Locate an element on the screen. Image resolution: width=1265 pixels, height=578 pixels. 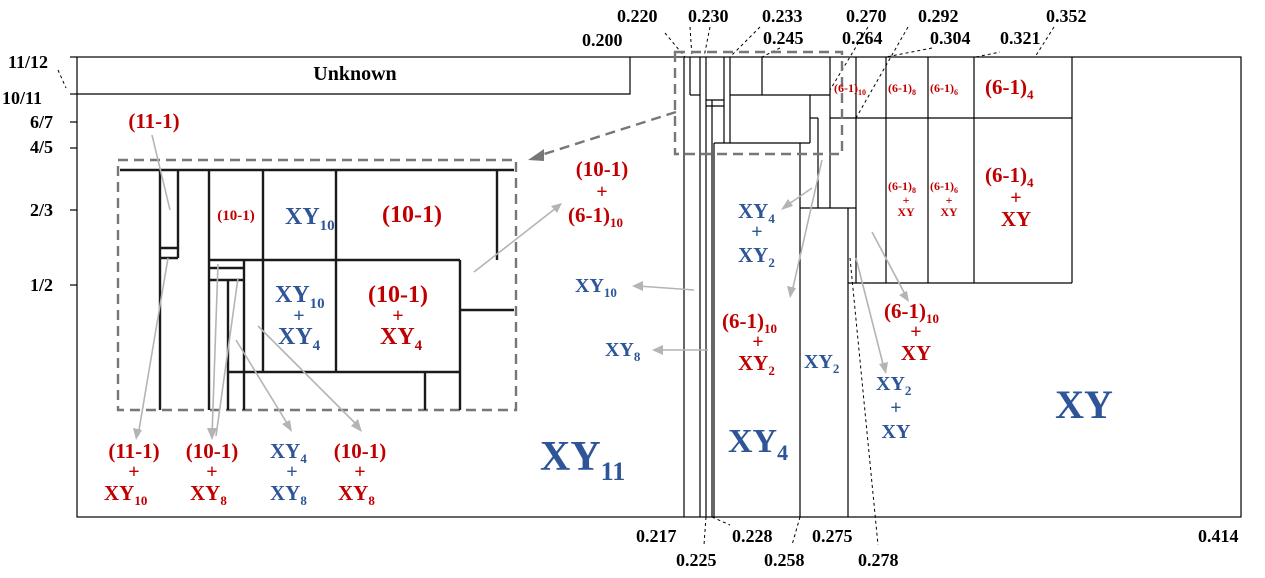
label-xy8-b2: XY8 is located at coordinates (208, 494).